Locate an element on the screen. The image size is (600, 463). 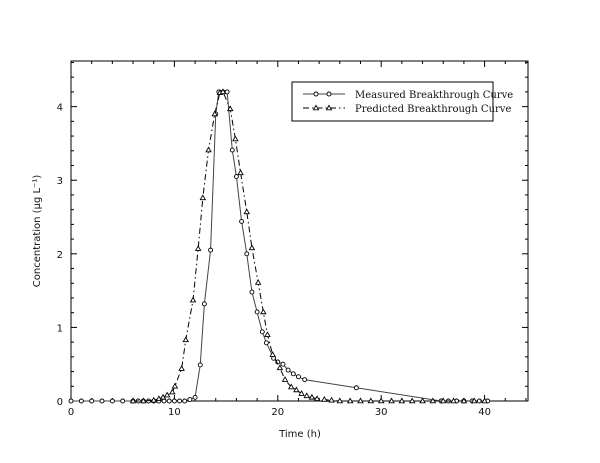
legend-predicted-symbol is located at coordinates (324, 107).